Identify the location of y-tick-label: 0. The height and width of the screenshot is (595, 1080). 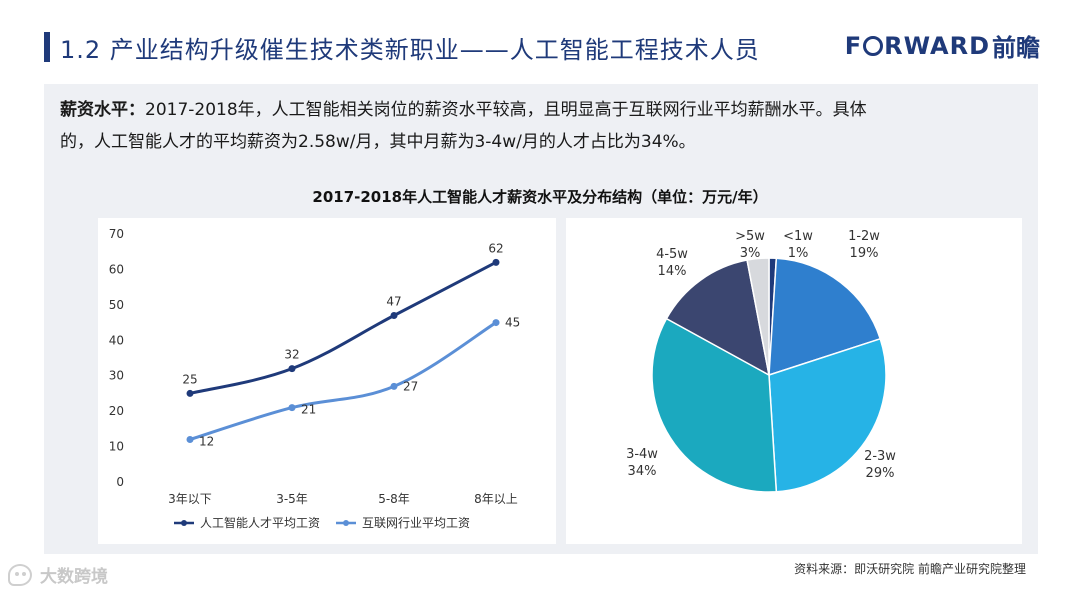
(120, 482).